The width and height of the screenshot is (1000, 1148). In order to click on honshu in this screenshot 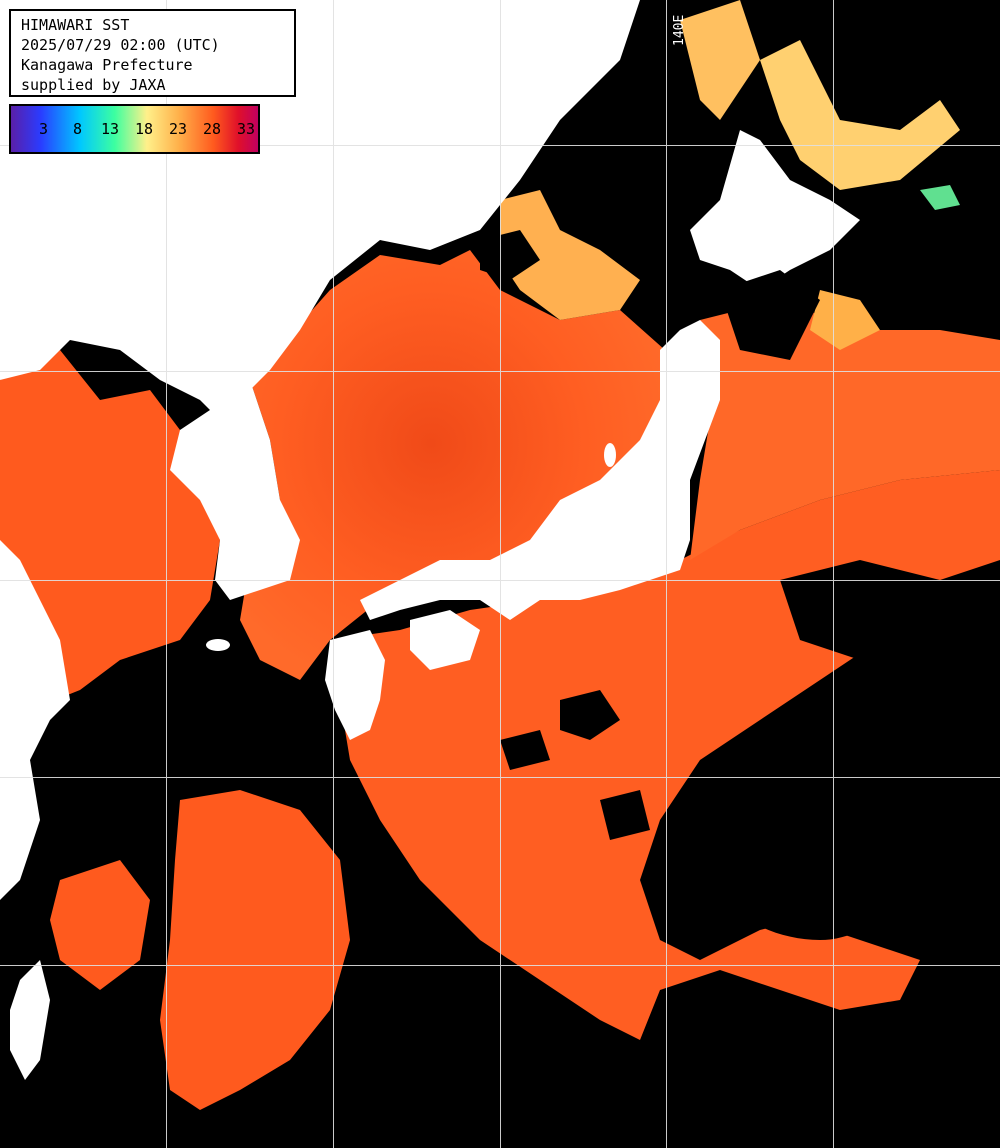, I will do `click(540, 470)`.